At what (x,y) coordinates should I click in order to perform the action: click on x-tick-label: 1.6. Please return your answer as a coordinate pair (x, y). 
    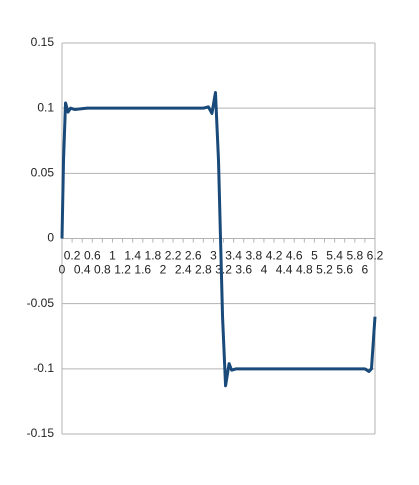
    Looking at the image, I should click on (142, 270).